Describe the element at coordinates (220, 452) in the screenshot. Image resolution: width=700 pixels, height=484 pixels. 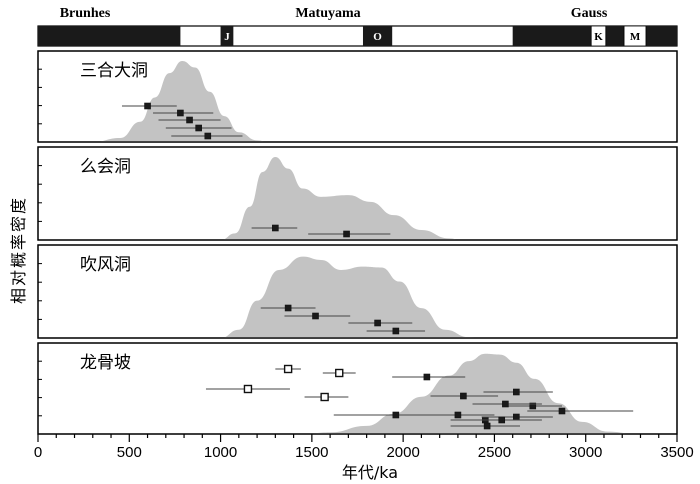
I see `x-tick-label: 1000` at that location.